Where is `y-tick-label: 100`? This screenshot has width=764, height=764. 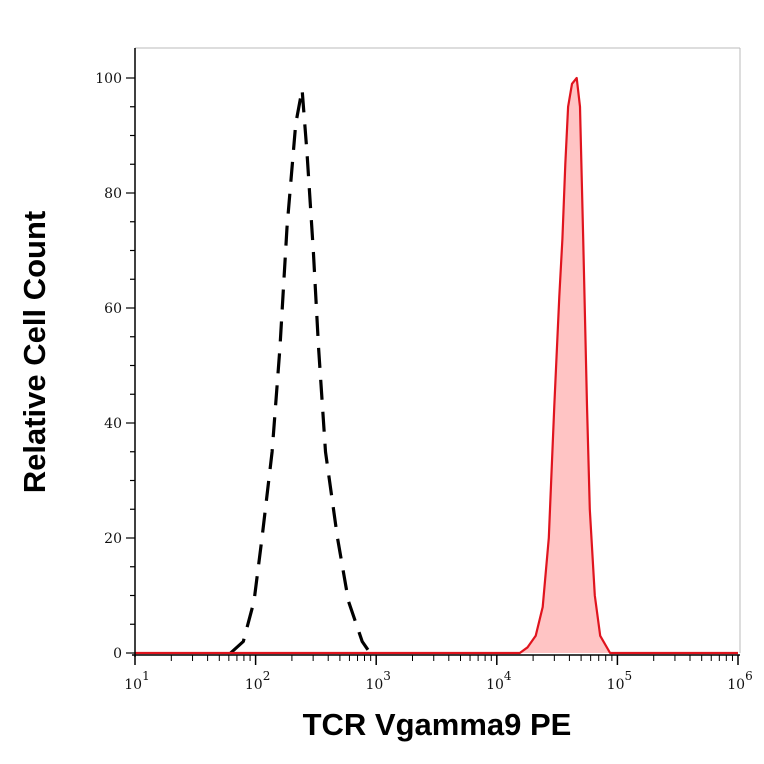
y-tick-label: 100 is located at coordinates (108, 79).